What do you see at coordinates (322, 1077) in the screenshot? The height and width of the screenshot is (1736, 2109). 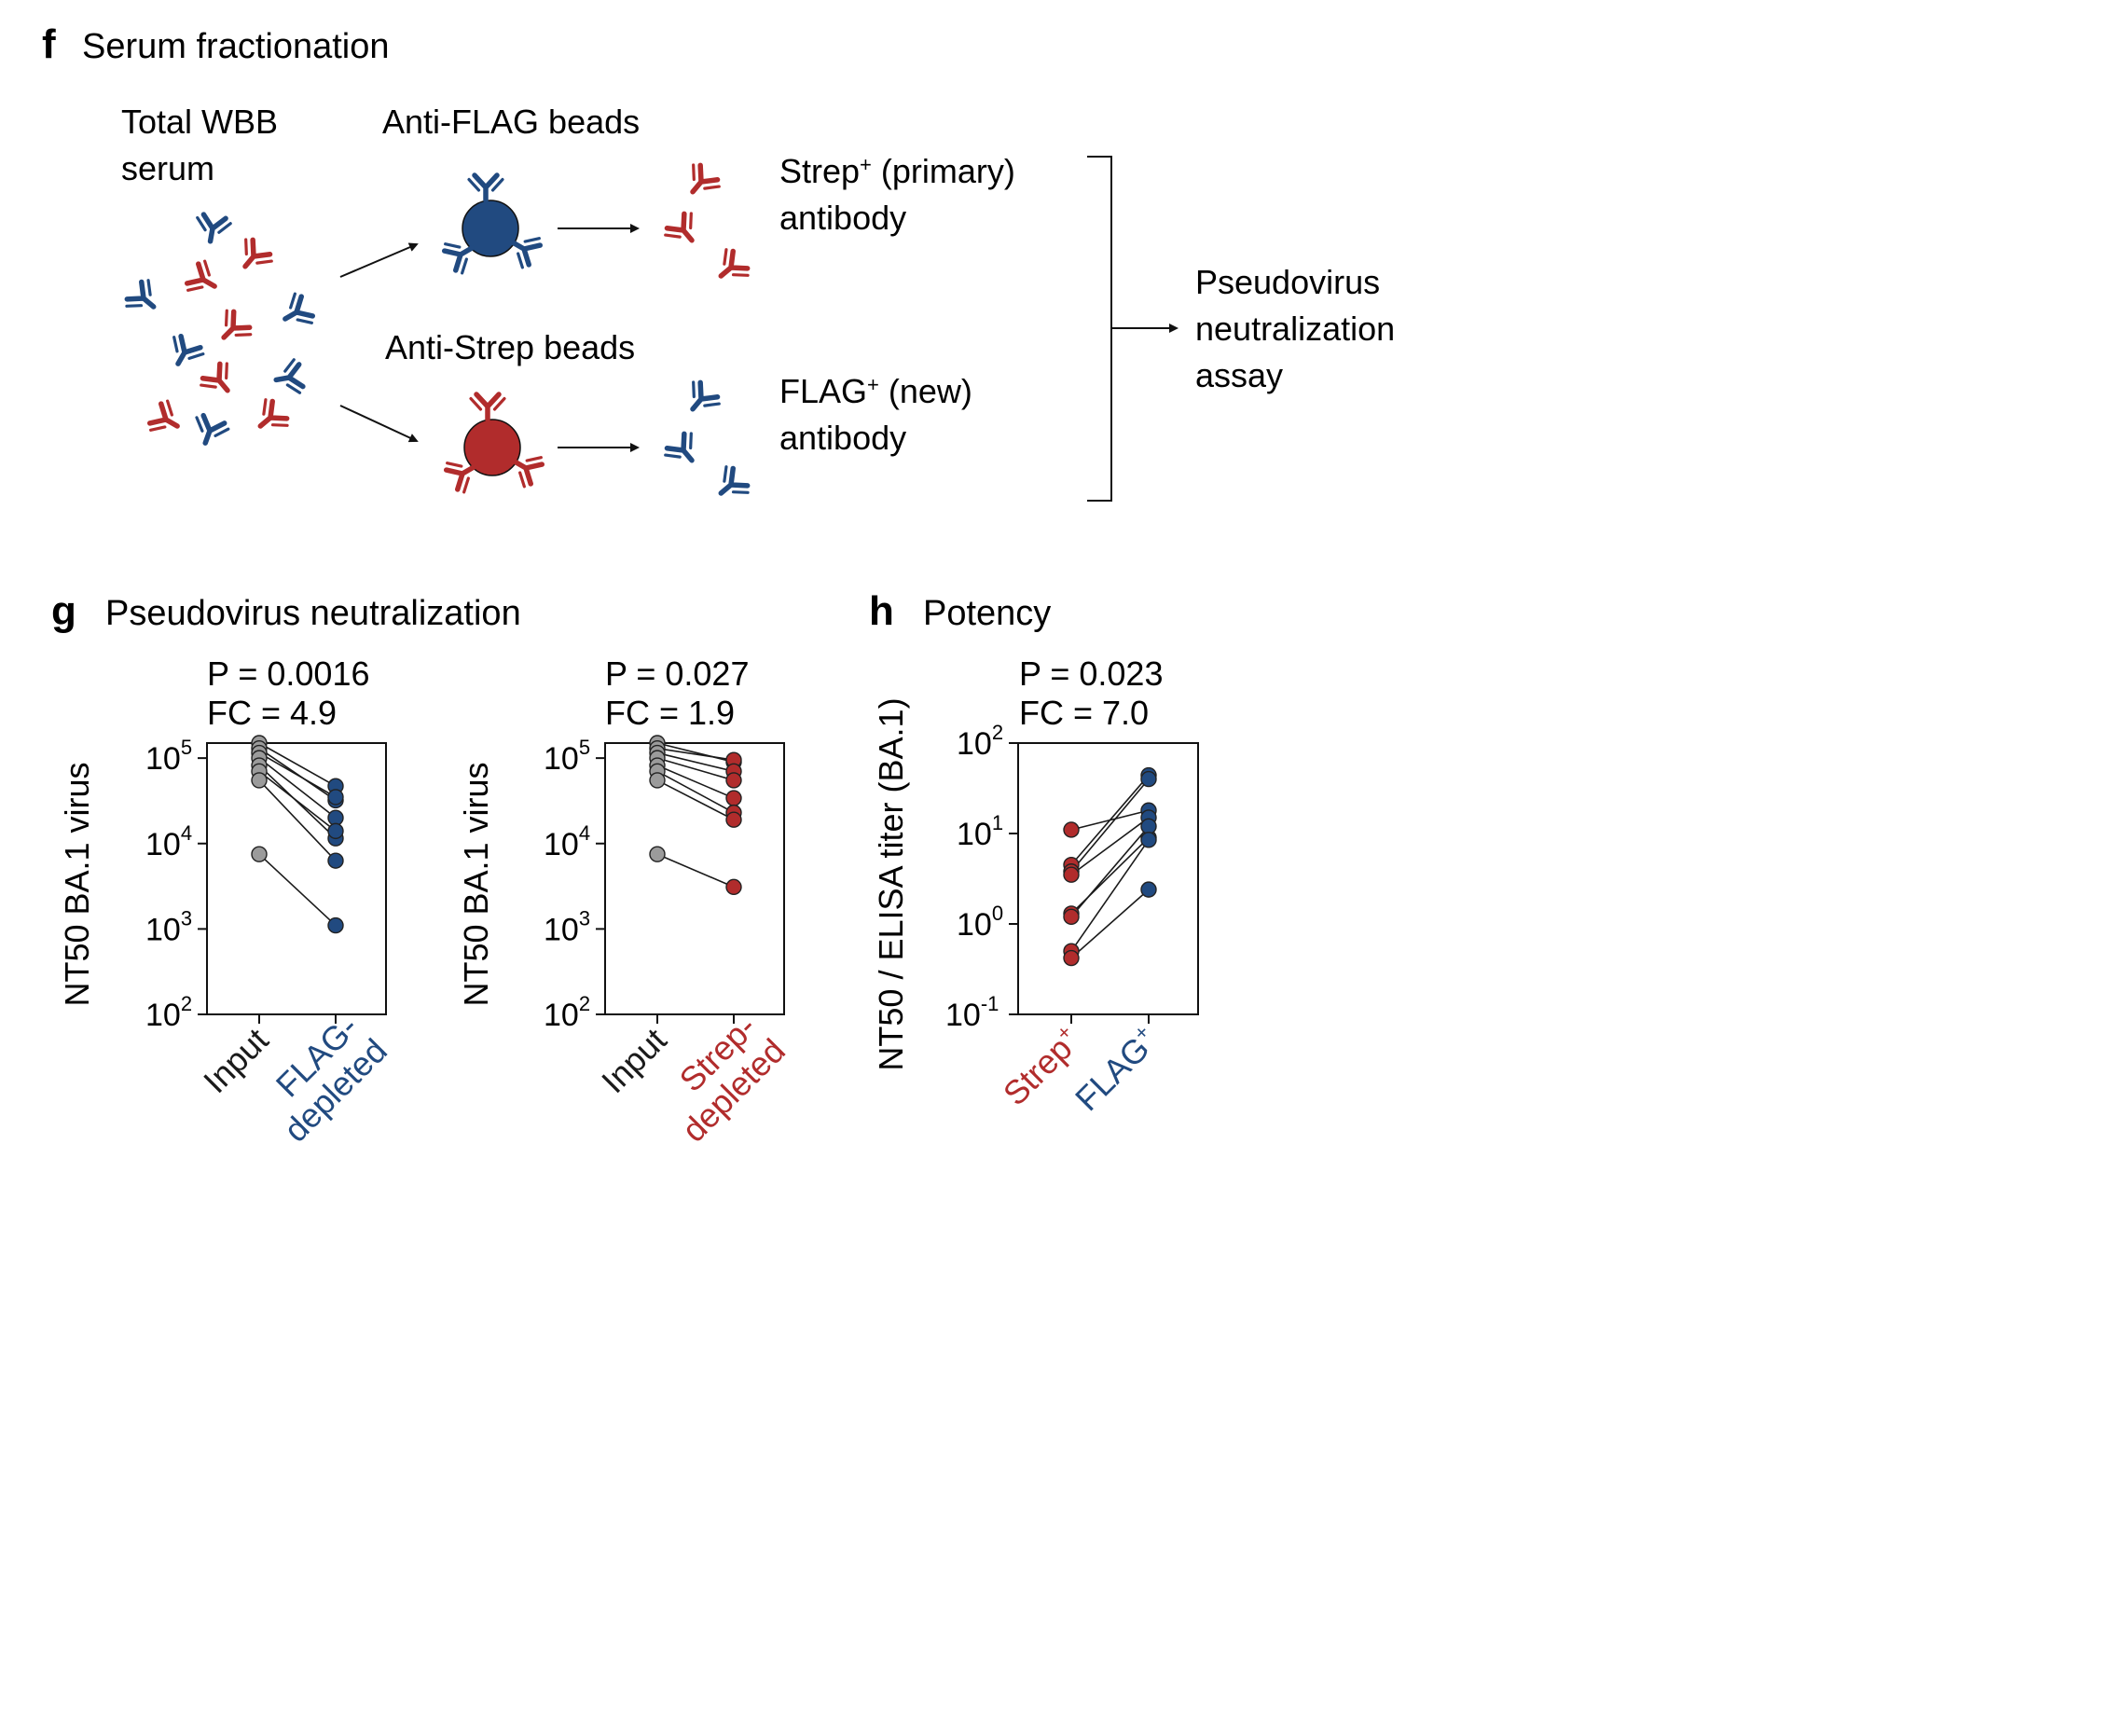 I see `x-category-label: FLAG-depleted` at bounding box center [322, 1077].